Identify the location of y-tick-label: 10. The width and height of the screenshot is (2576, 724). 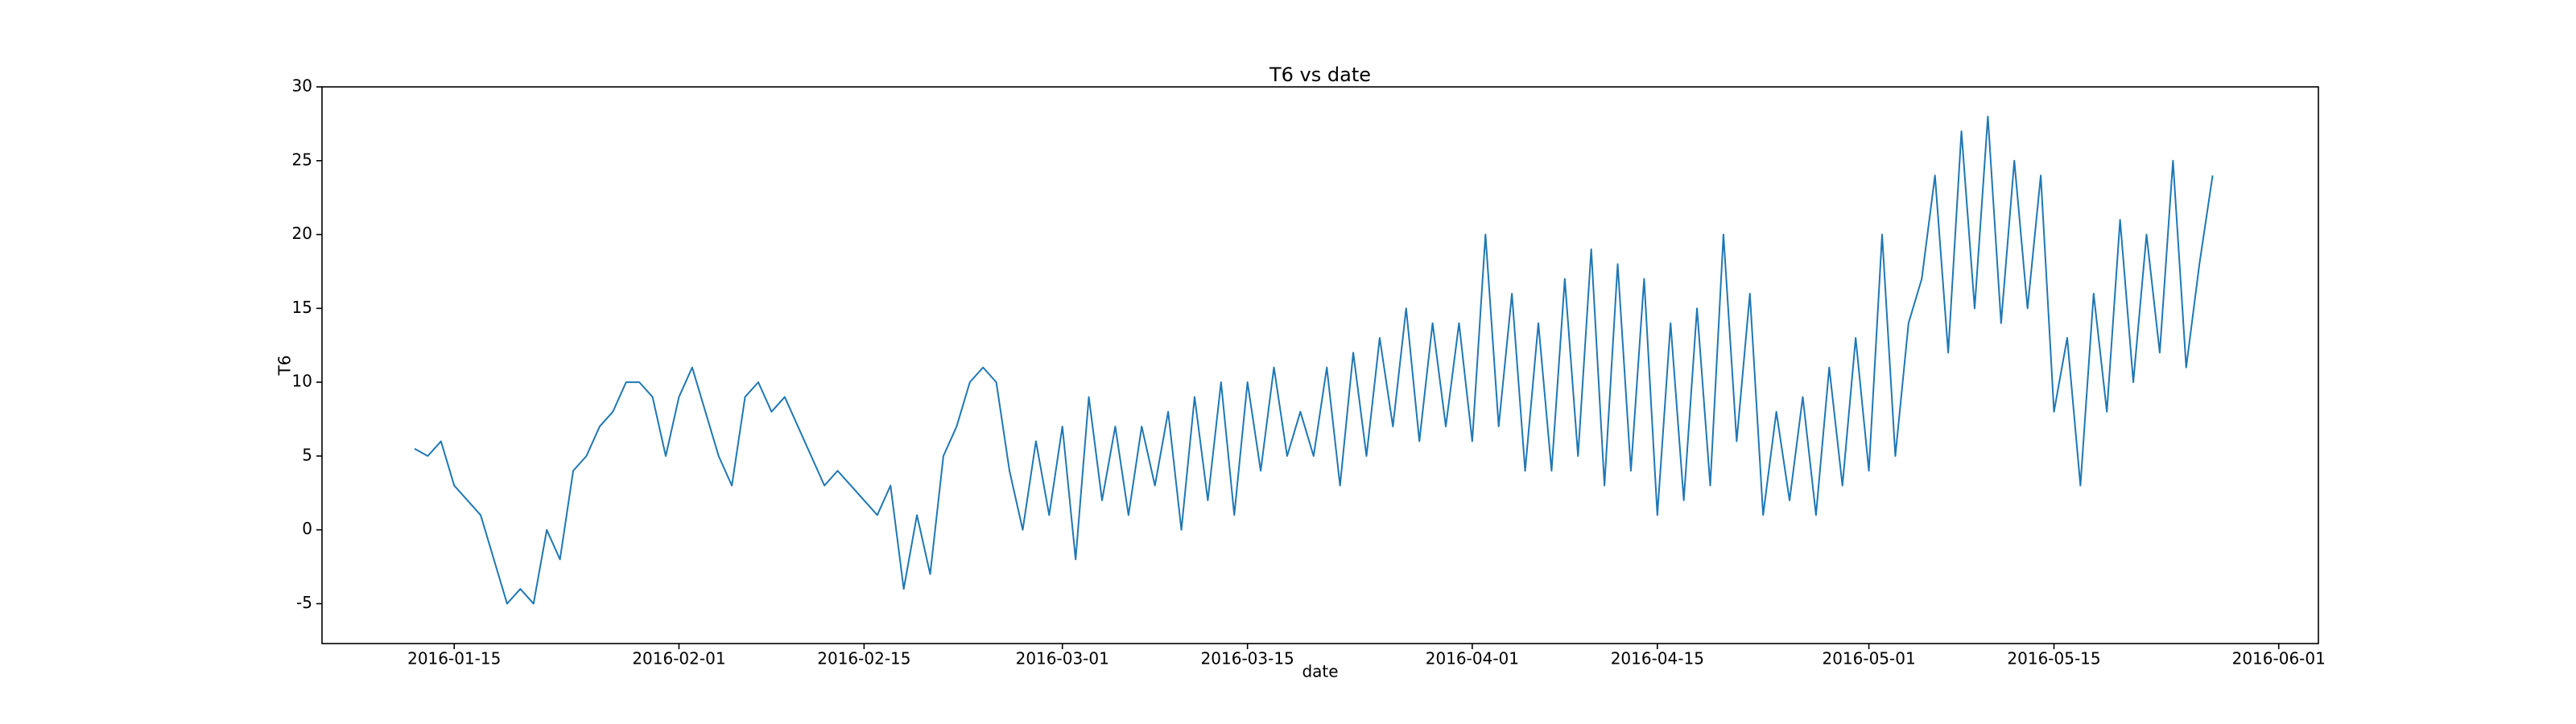
(302, 381).